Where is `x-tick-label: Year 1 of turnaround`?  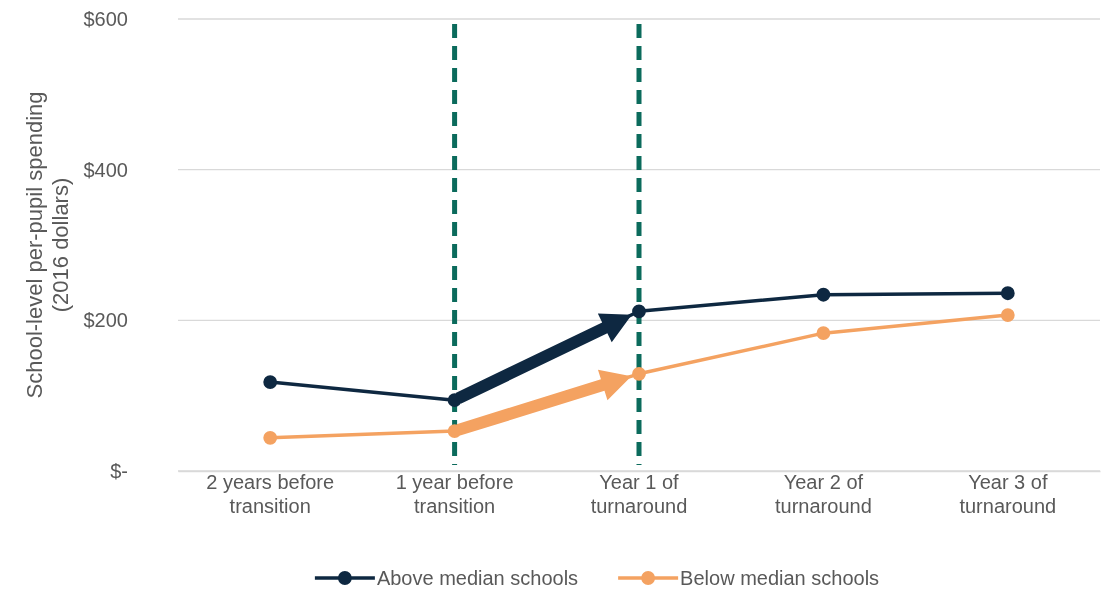 x-tick-label: Year 1 of turnaround is located at coordinates (639, 494).